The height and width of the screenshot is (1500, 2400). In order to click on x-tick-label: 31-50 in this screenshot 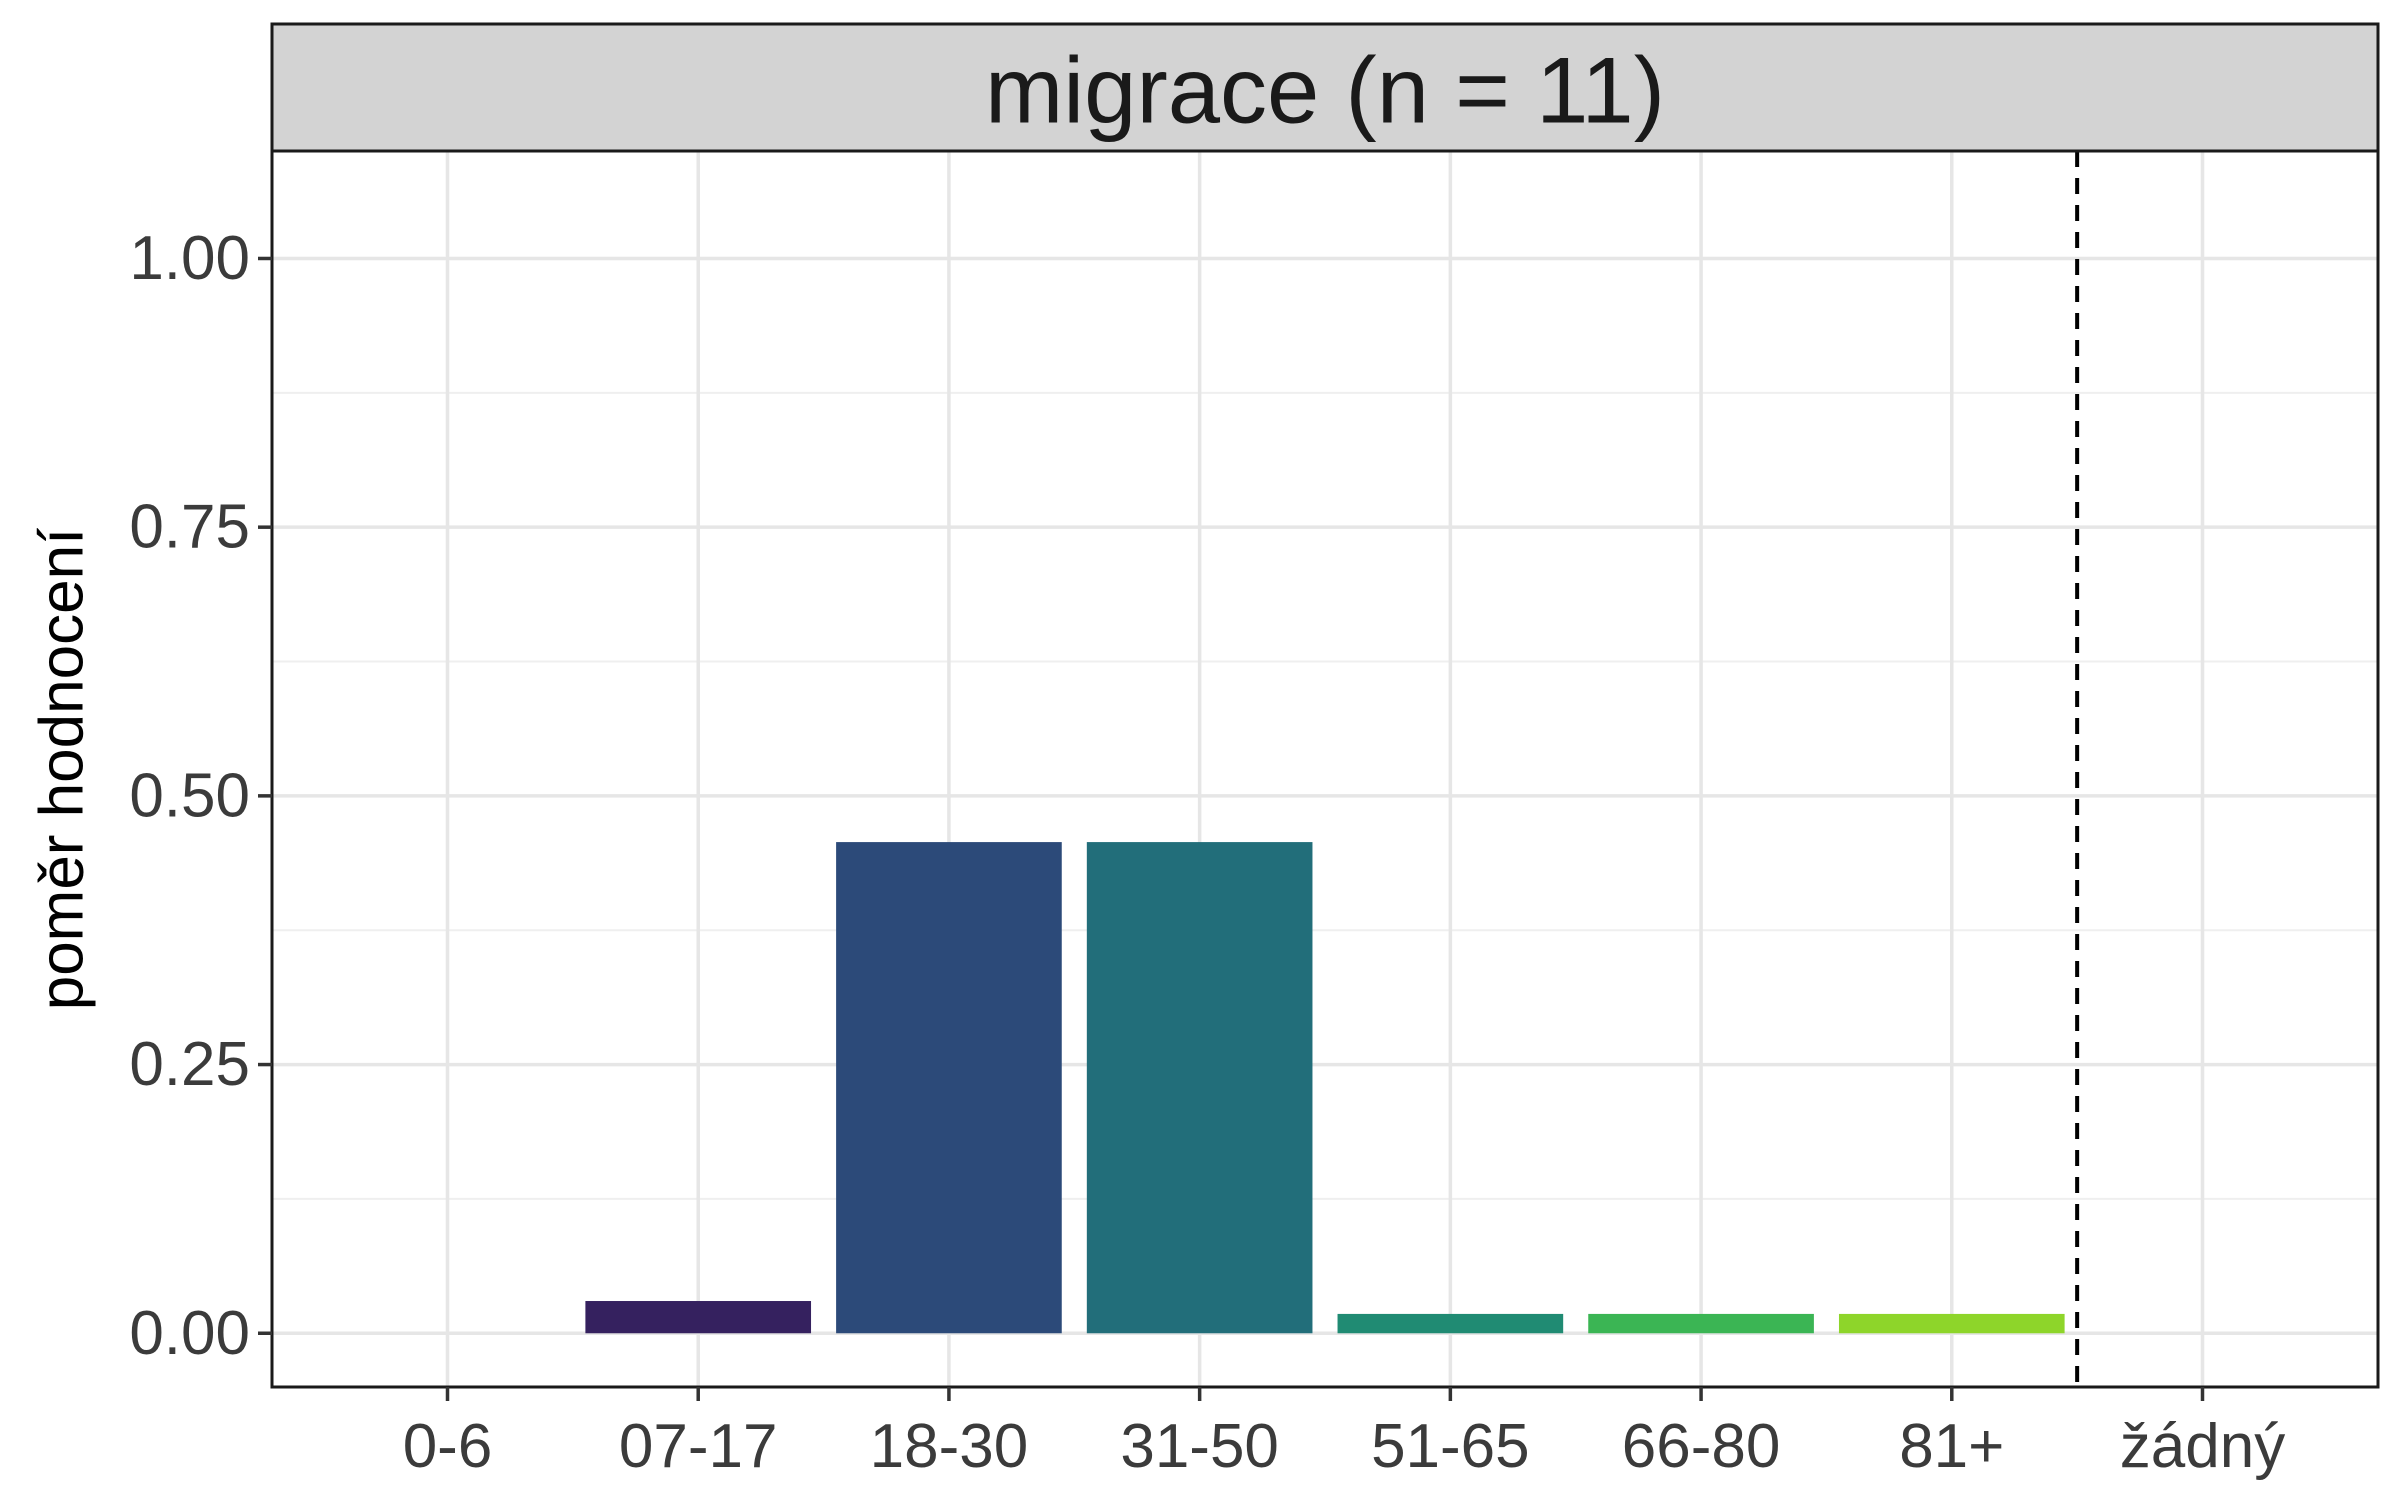, I will do `click(1199, 1446)`.